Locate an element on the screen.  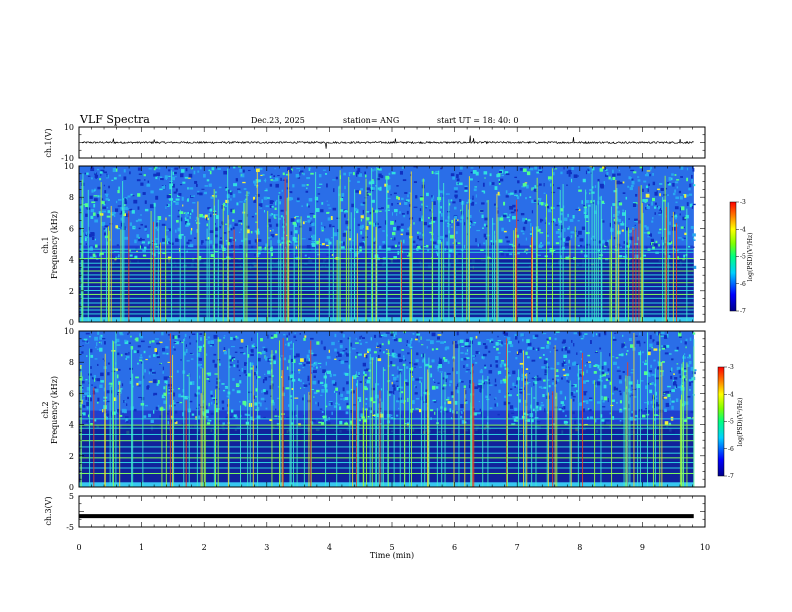
ch1-colorbar-tick-label: -4 is located at coordinates (743, 229).